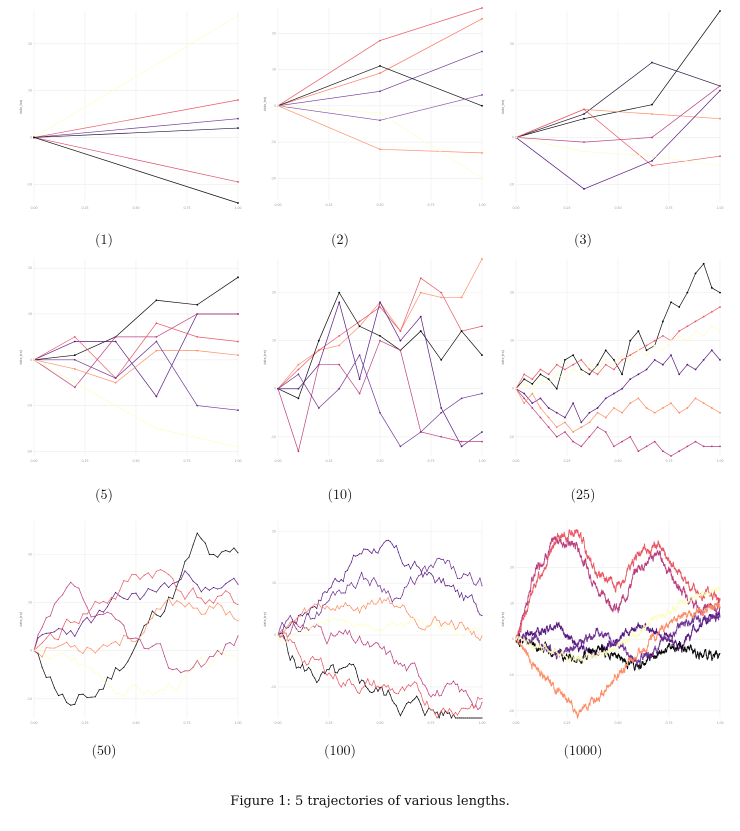 Image resolution: width=740 pixels, height=831 pixels. Describe the element at coordinates (33, 461) in the screenshot. I see `x-tick-label: 0.00` at that location.